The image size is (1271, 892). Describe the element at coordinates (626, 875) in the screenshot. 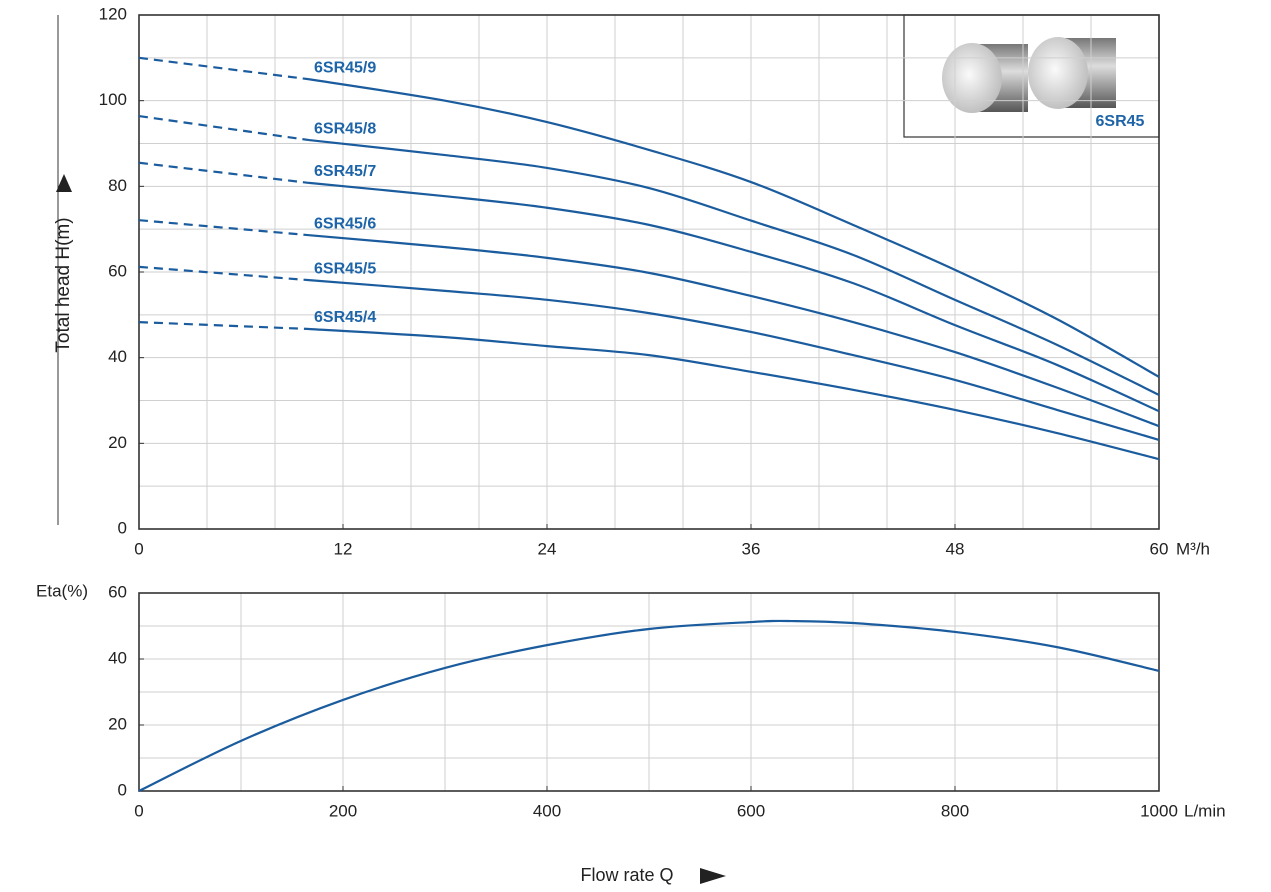

I see `x-axis-label: Flow rate Q` at that location.